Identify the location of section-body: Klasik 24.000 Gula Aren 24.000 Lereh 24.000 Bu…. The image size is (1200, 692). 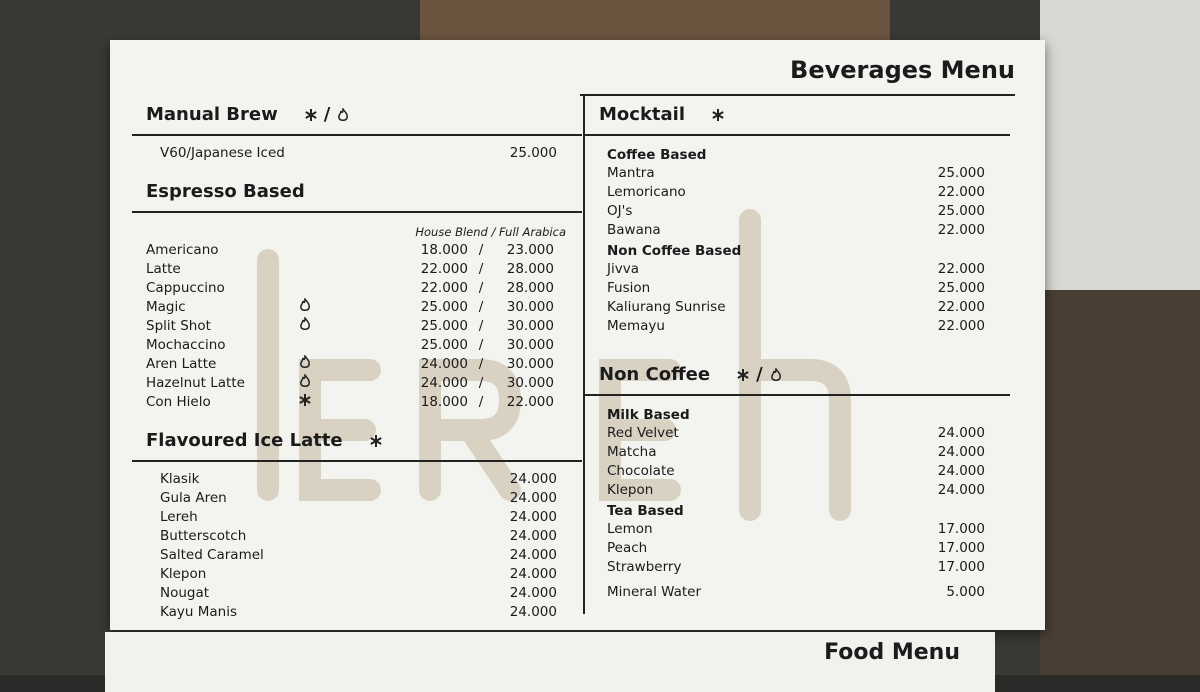
(357, 547).